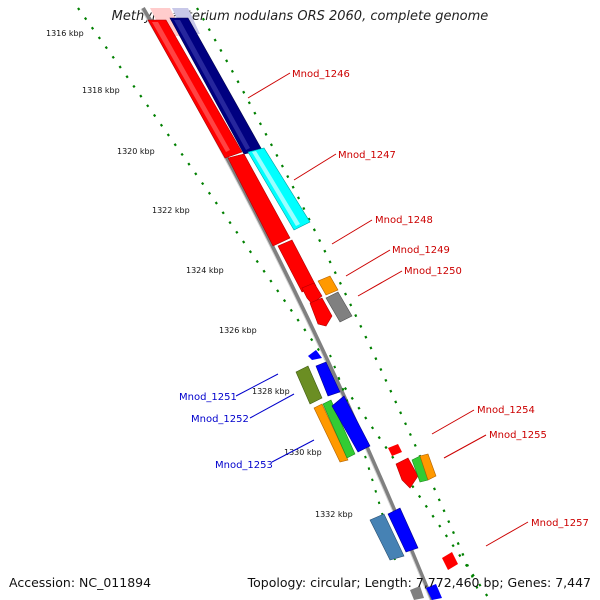 The image size is (600, 600). Describe the element at coordinates (404, 220) in the screenshot. I see `gene-label-mnod-1248: Mnod_1248` at that location.